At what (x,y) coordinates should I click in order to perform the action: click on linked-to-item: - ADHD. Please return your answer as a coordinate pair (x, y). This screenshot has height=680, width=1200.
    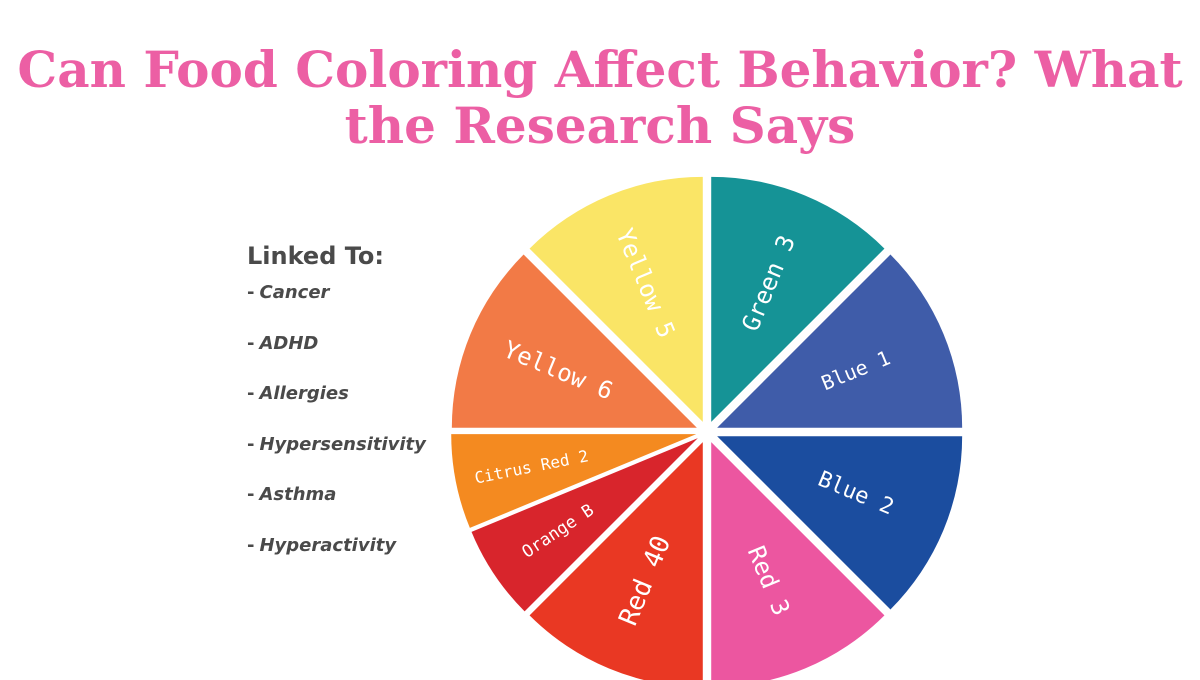
    Looking at the image, I should click on (357, 358).